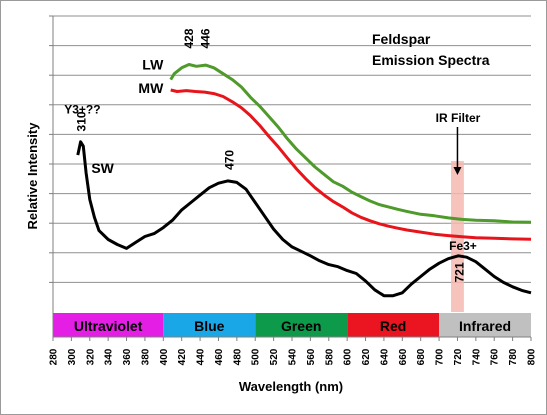 The image size is (547, 415). What do you see at coordinates (329, 356) in the screenshot?
I see `x-tick-label-580: 580` at bounding box center [329, 356].